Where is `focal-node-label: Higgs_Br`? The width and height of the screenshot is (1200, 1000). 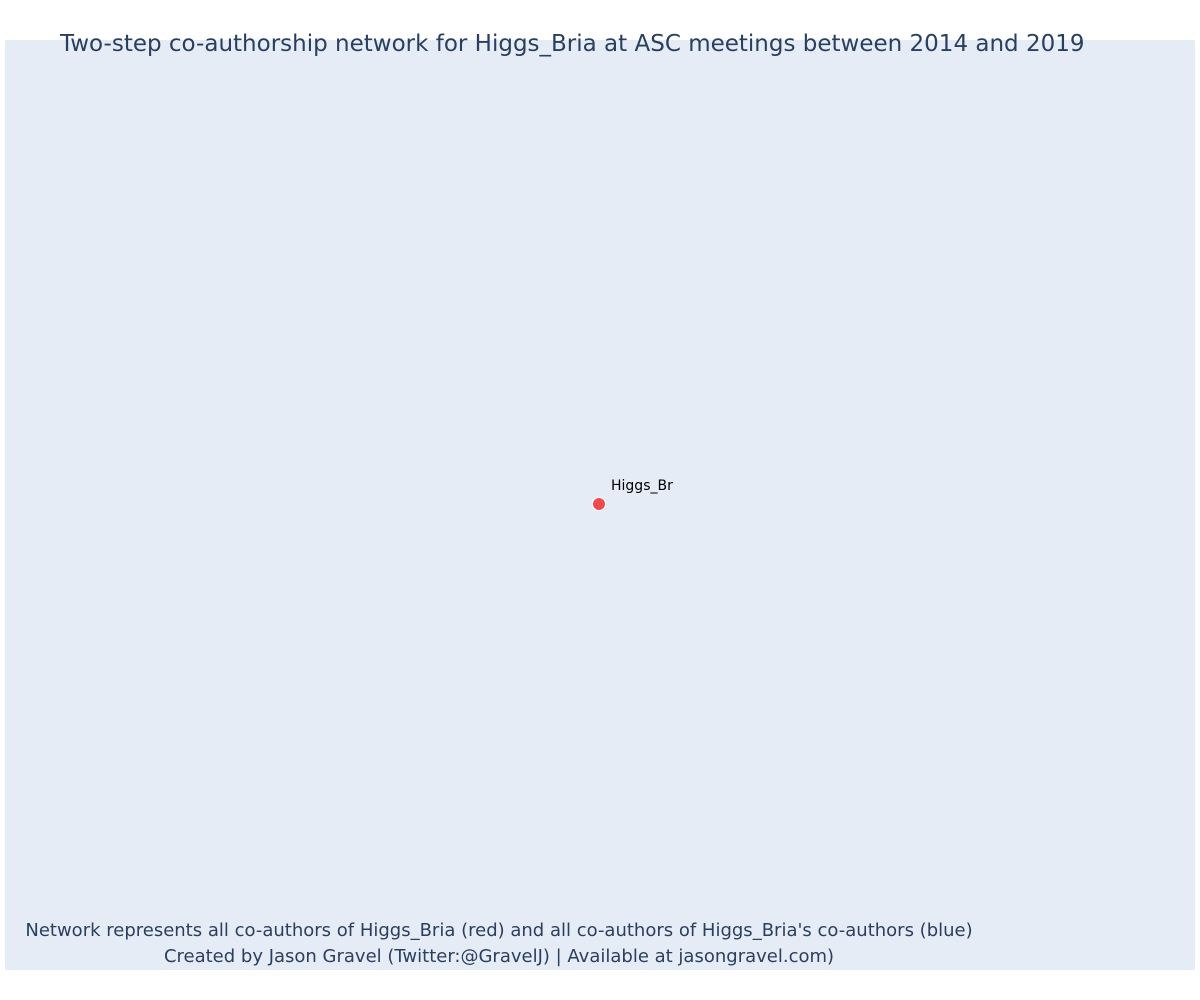
focal-node-label: Higgs_Br is located at coordinates (642, 486).